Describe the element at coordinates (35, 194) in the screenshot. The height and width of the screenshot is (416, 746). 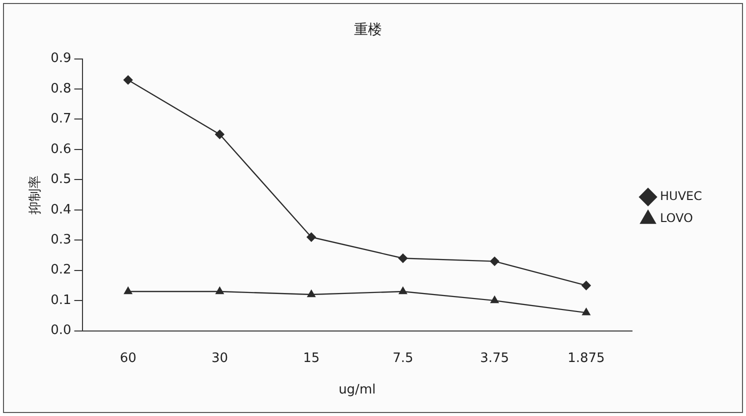
I see `y-axis-title: 抑制率` at that location.